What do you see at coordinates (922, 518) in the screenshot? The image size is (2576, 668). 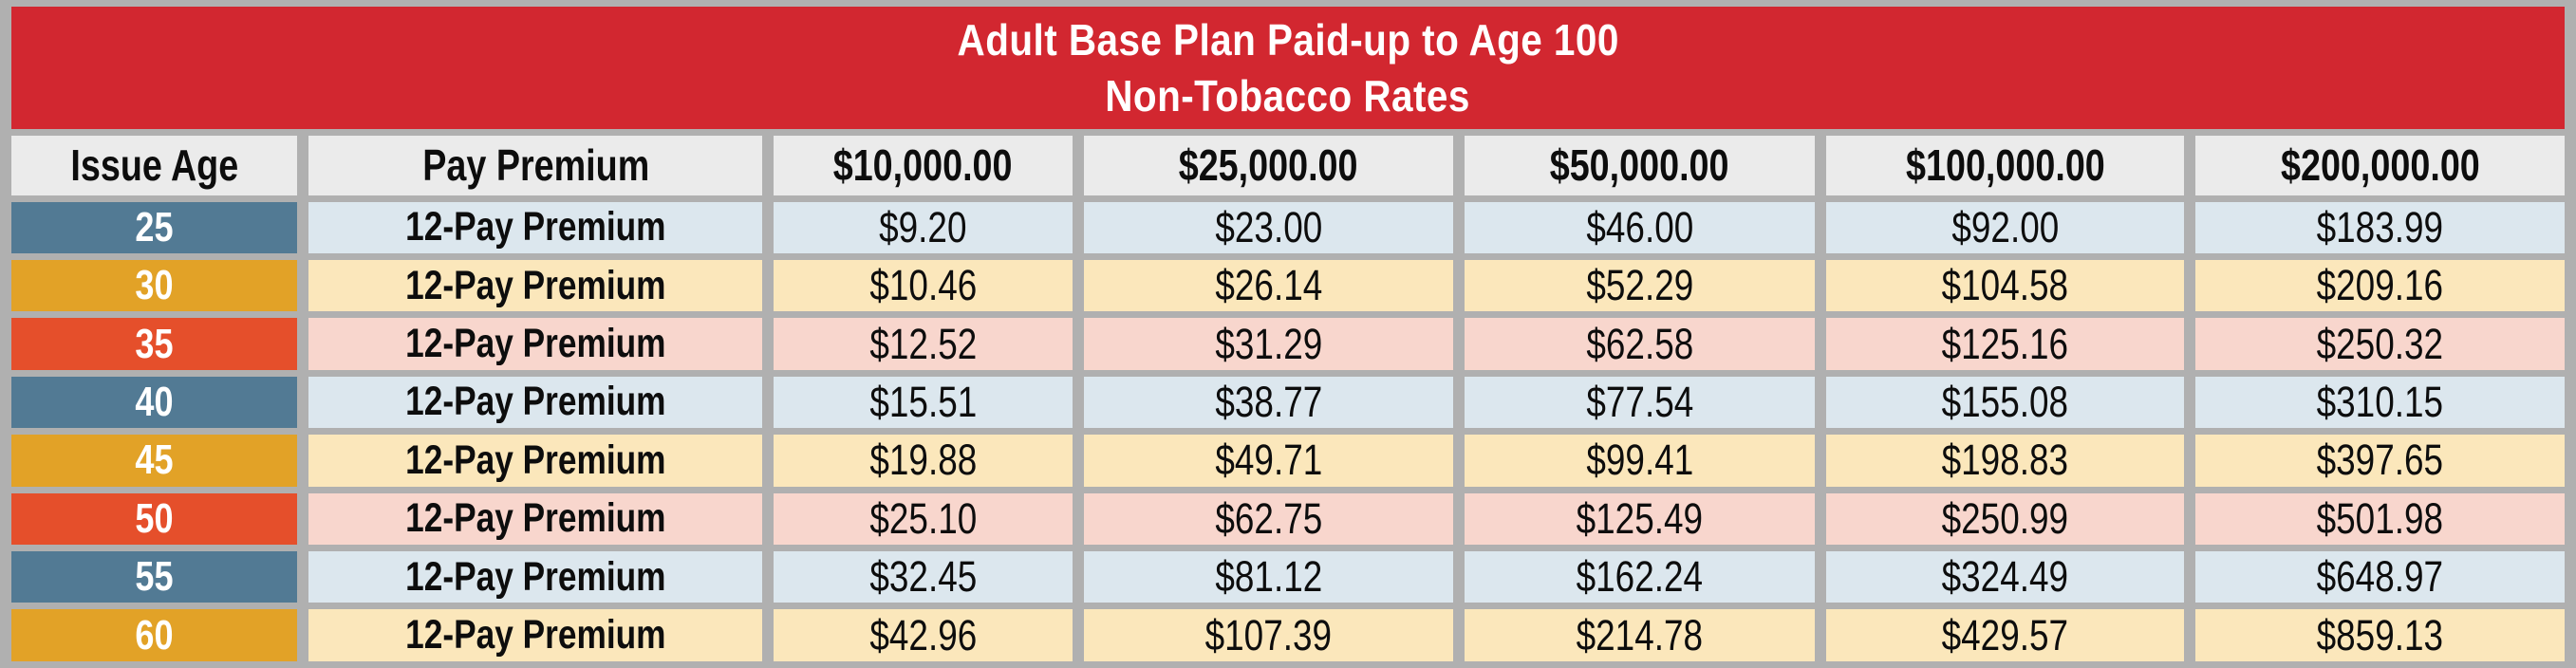 I see `rate-cell-text: $25.10` at bounding box center [922, 518].